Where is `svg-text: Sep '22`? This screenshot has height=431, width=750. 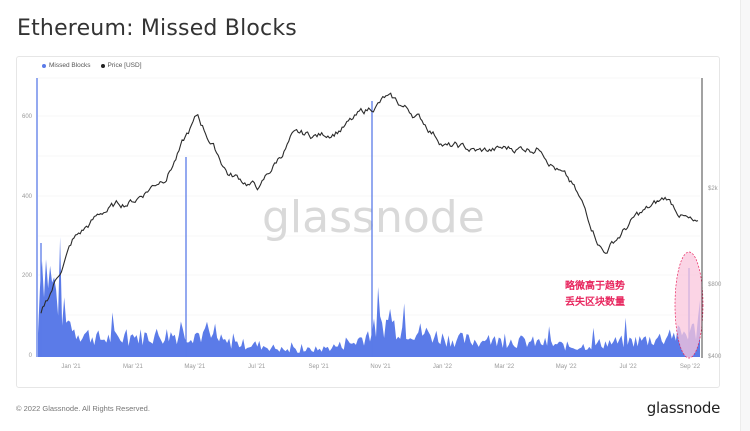
svg-text: Sep '22 is located at coordinates (690, 367).